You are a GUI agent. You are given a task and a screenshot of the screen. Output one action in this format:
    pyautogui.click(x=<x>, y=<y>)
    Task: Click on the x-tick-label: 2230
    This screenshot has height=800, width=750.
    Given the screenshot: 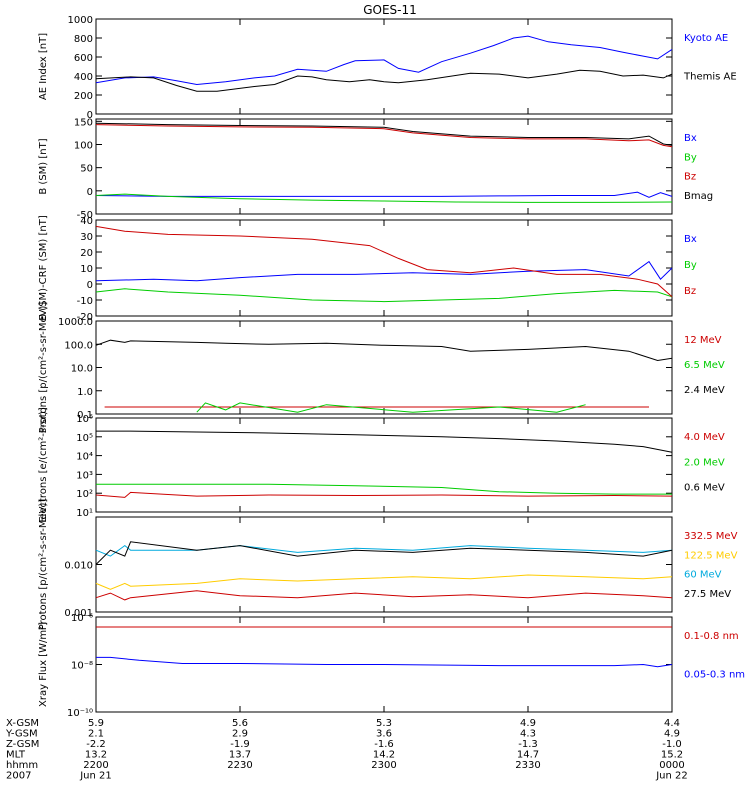 What is the action you would take?
    pyautogui.click(x=239, y=765)
    